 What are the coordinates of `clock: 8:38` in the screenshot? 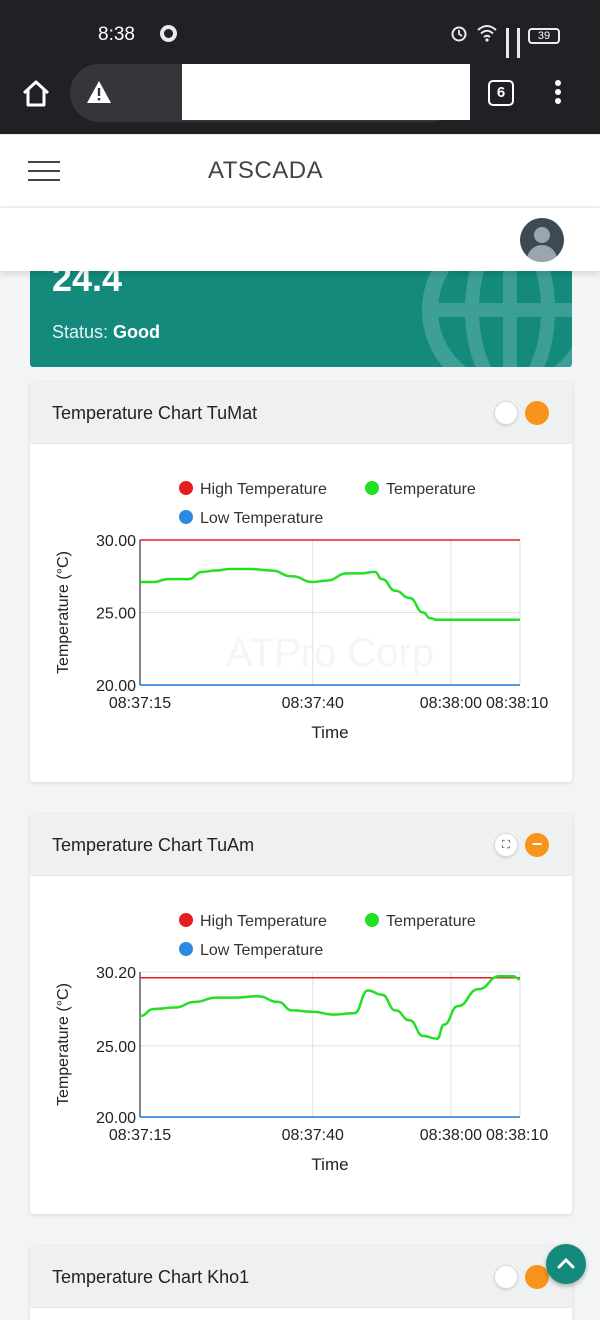 It's located at (116, 34).